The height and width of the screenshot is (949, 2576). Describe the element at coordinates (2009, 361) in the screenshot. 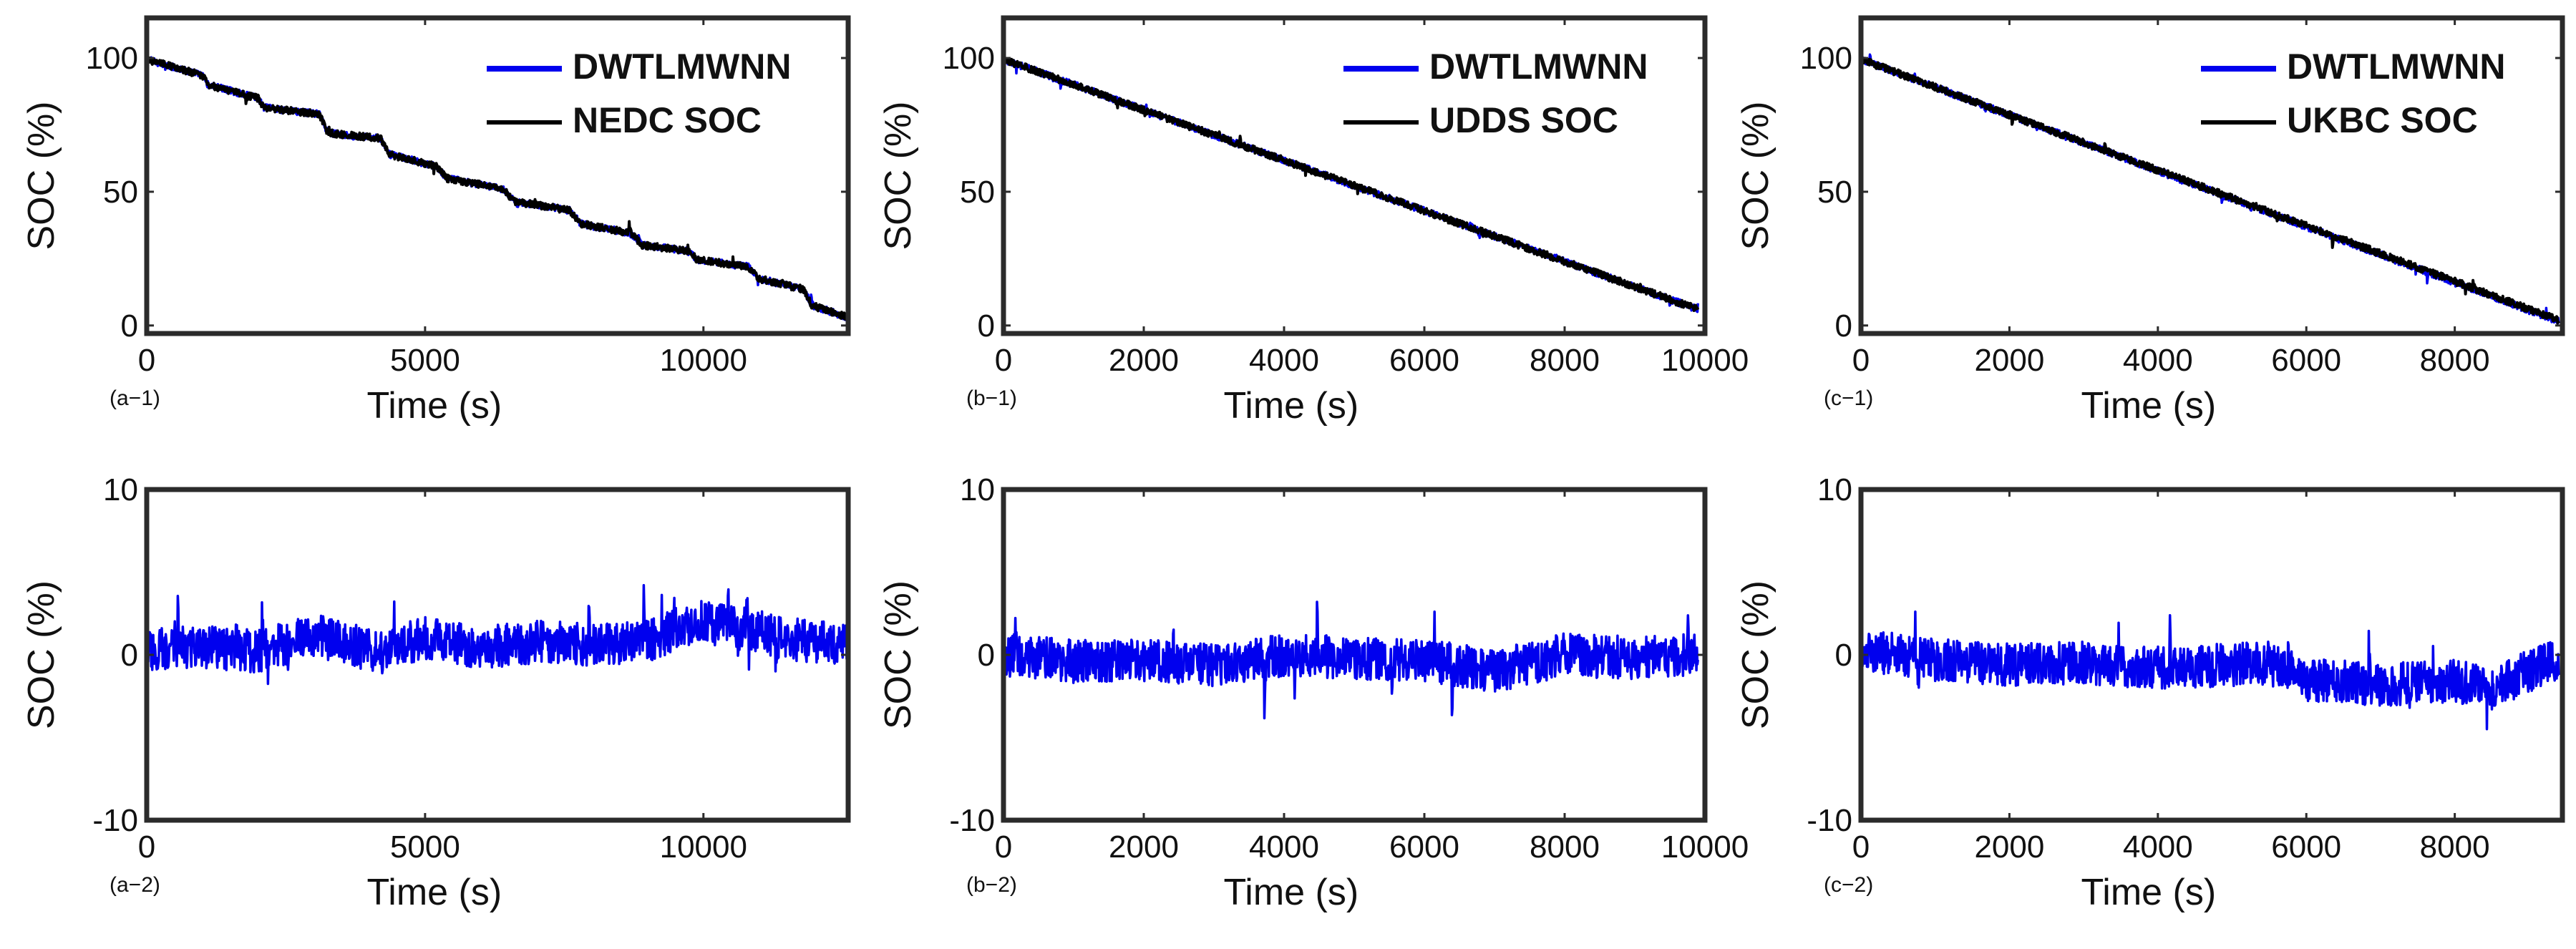

I see `chart-c-1-xtick-label: 2000` at that location.